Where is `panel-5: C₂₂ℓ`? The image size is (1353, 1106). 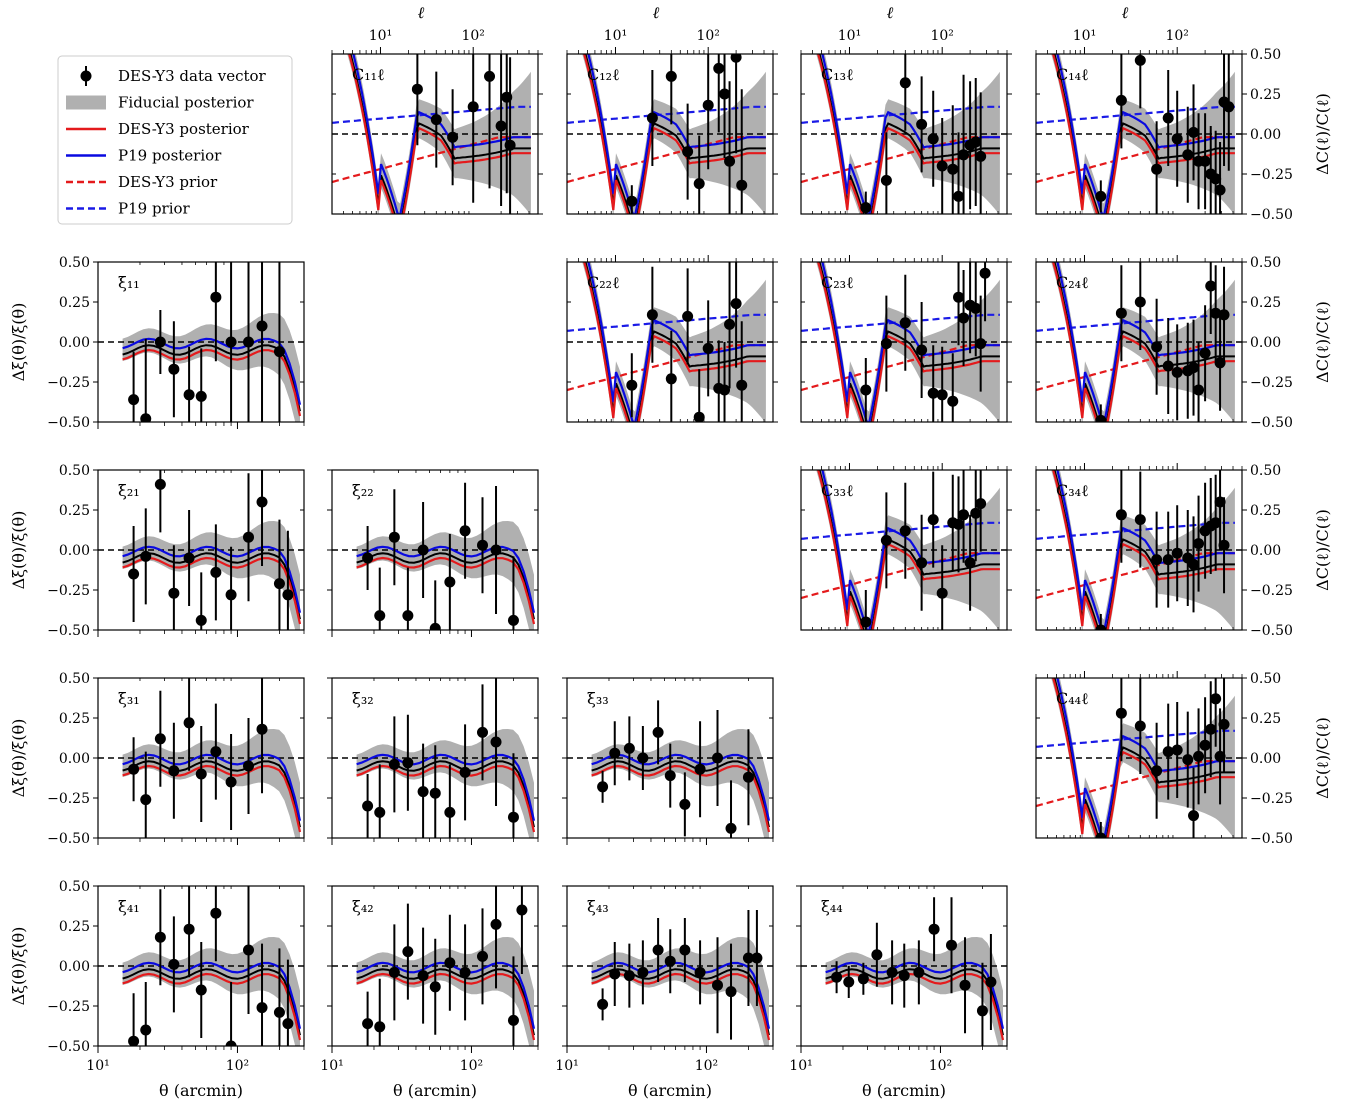
panel-5: C₂₂ℓ is located at coordinates (672, 339).